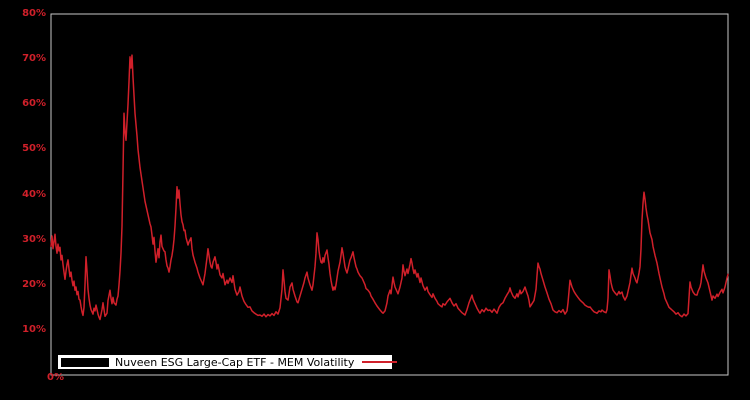  Describe the element at coordinates (380, 362) in the screenshot. I see `legend-line-swatch` at that location.